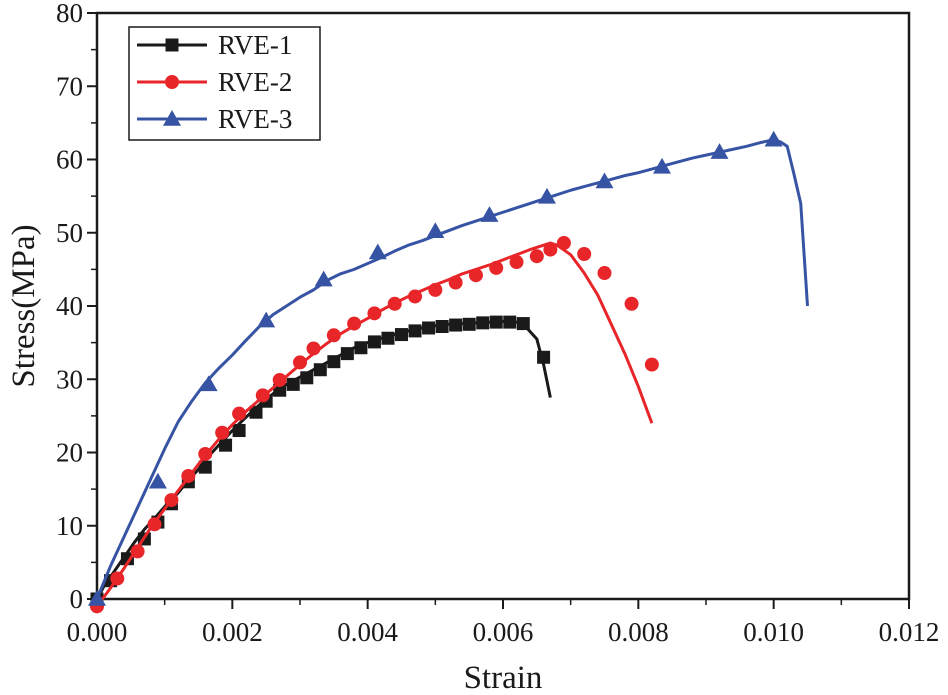  Describe the element at coordinates (503, 677) in the screenshot. I see `x-axis-title: Strain` at that location.